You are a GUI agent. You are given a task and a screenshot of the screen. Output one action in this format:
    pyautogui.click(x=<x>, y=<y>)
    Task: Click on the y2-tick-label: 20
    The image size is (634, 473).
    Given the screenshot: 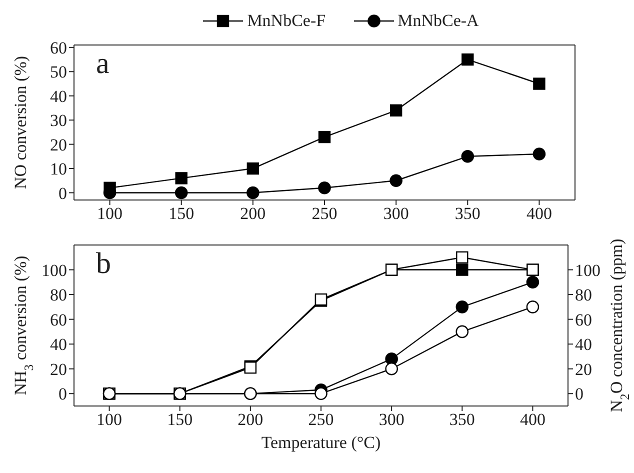 What is the action you would take?
    pyautogui.click(x=583, y=369)
    